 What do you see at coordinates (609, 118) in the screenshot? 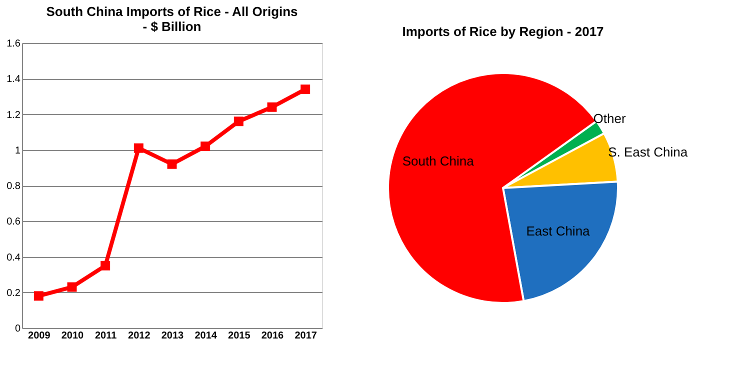
I see `slice-label: Other` at bounding box center [609, 118].